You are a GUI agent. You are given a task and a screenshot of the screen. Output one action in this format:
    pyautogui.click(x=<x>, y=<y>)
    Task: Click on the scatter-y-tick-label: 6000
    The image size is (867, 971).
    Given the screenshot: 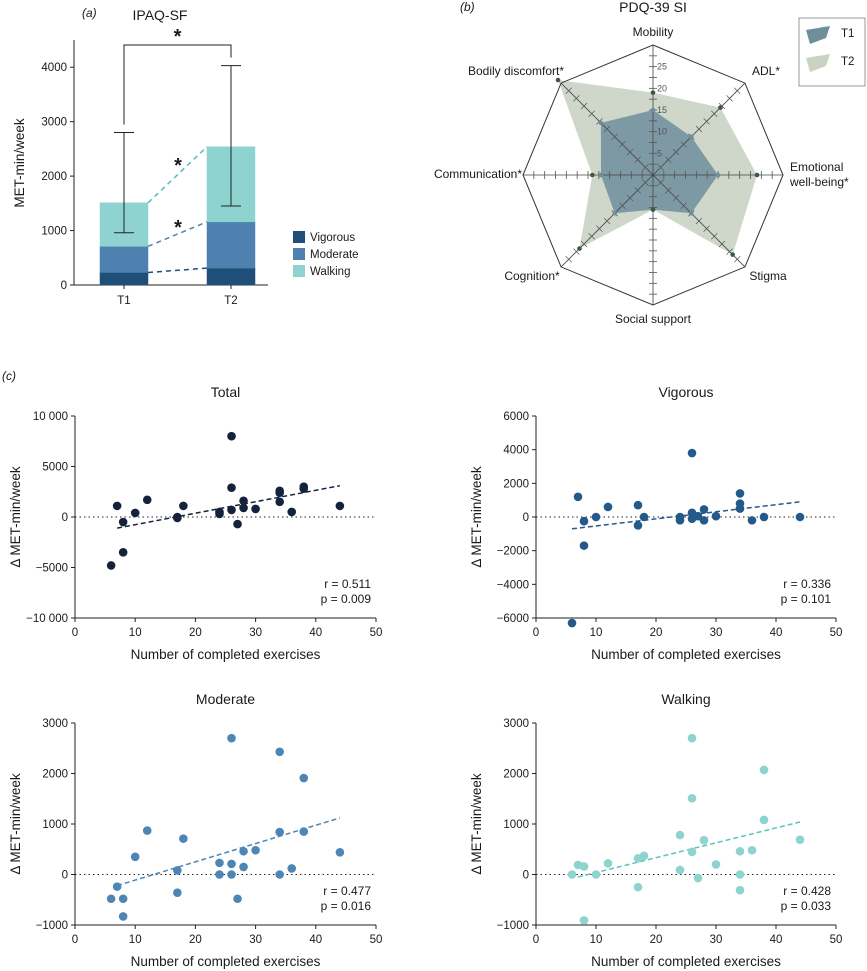 What is the action you would take?
    pyautogui.click(x=516, y=417)
    